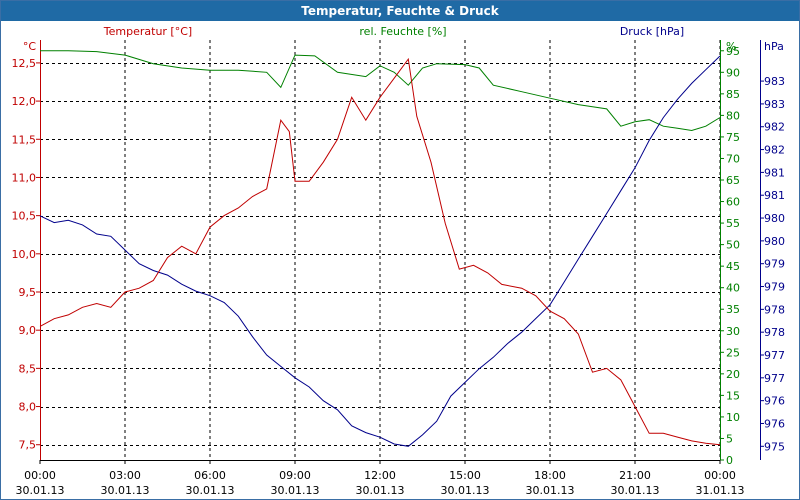 This screenshot has width=800, height=500. I want to click on x-tick-time-label: 21:00, so click(635, 475).